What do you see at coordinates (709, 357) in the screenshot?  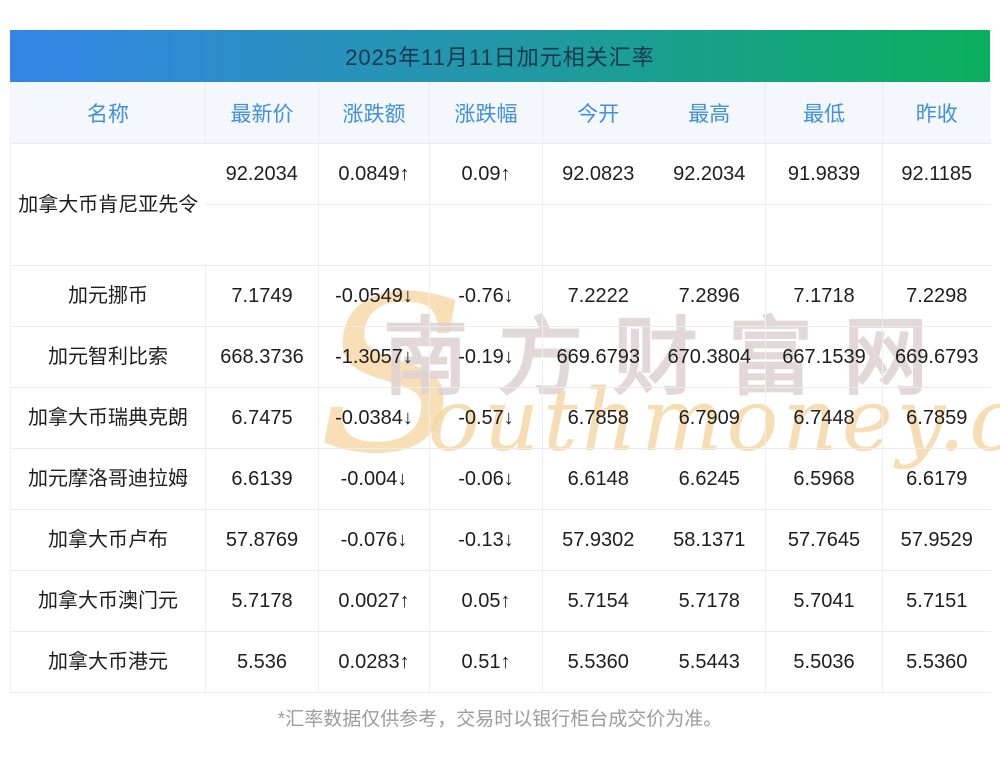 I see `cell-high: 670.3804` at bounding box center [709, 357].